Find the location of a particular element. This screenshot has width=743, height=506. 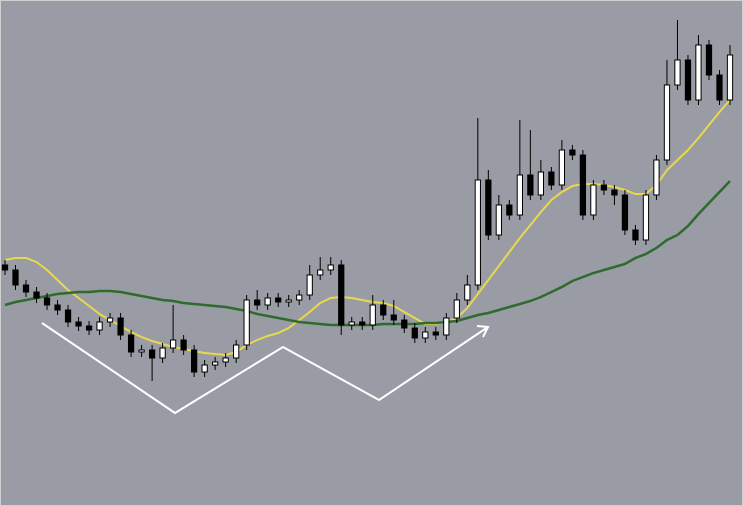

arrow-head is located at coordinates (483, 331).